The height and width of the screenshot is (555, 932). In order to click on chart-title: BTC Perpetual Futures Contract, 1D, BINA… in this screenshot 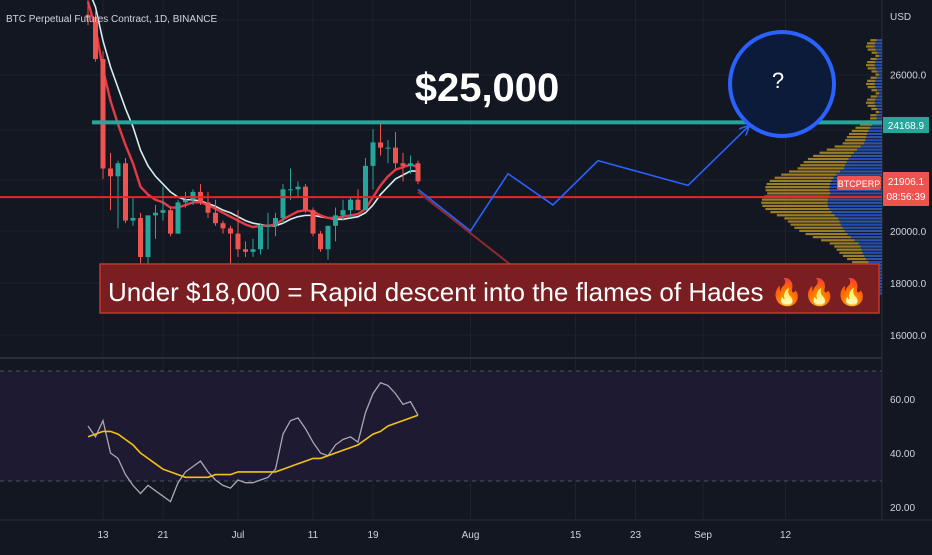, I will do `click(112, 19)`.